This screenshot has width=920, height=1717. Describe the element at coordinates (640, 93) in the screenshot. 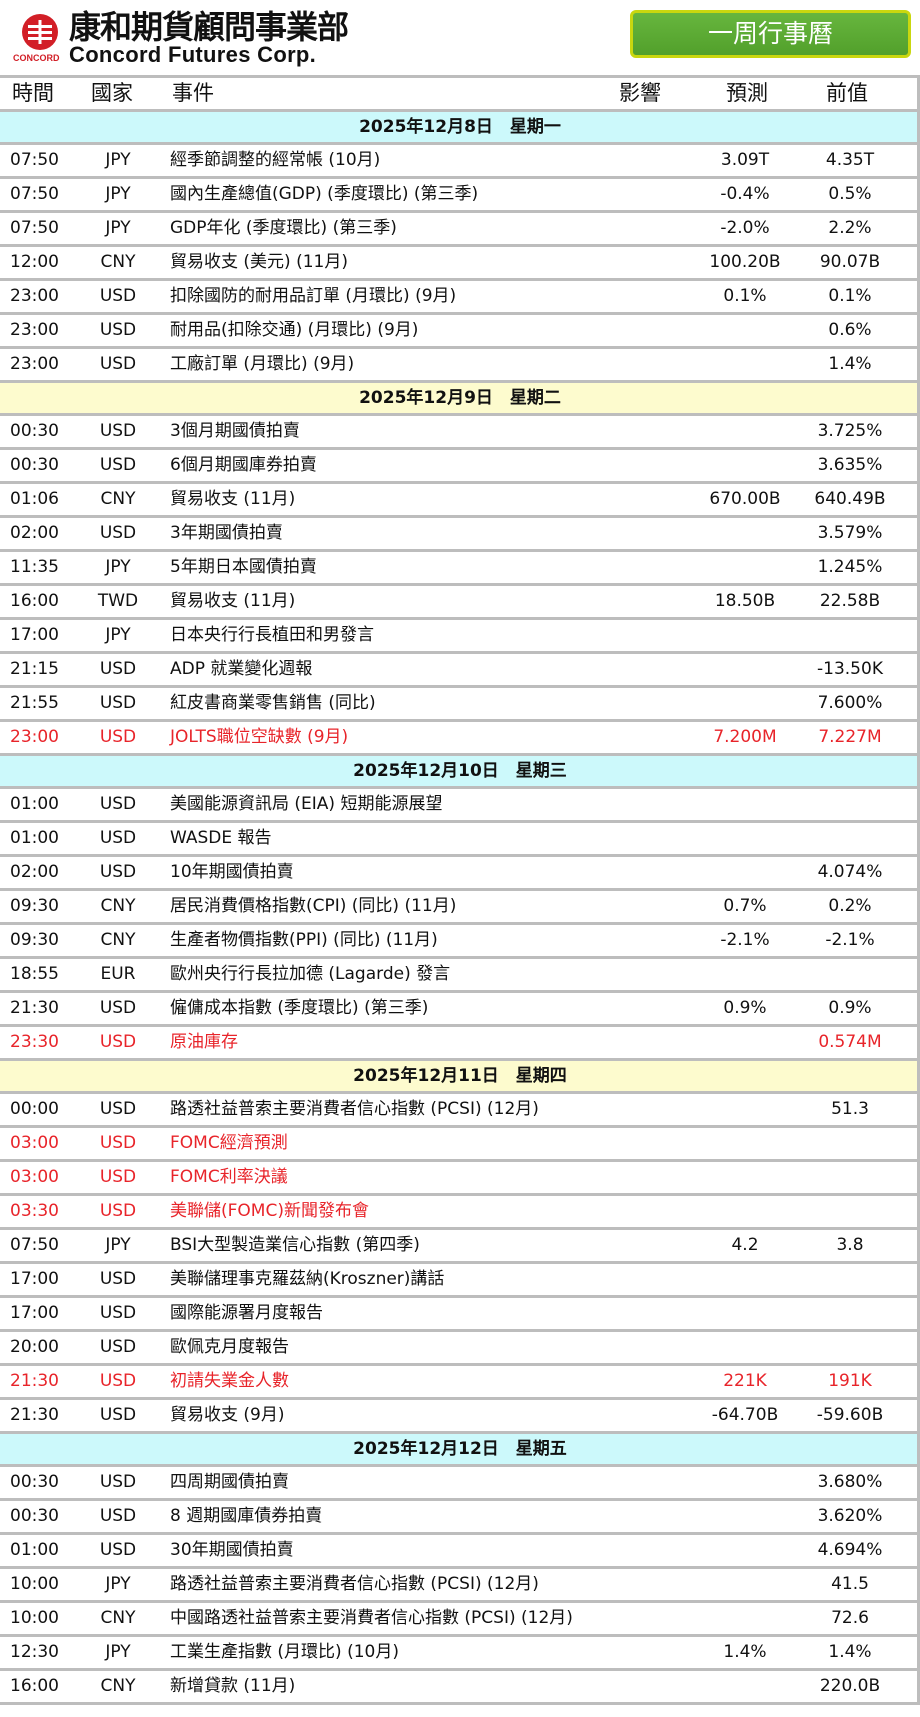

I see `column-header-impact: 影響` at that location.